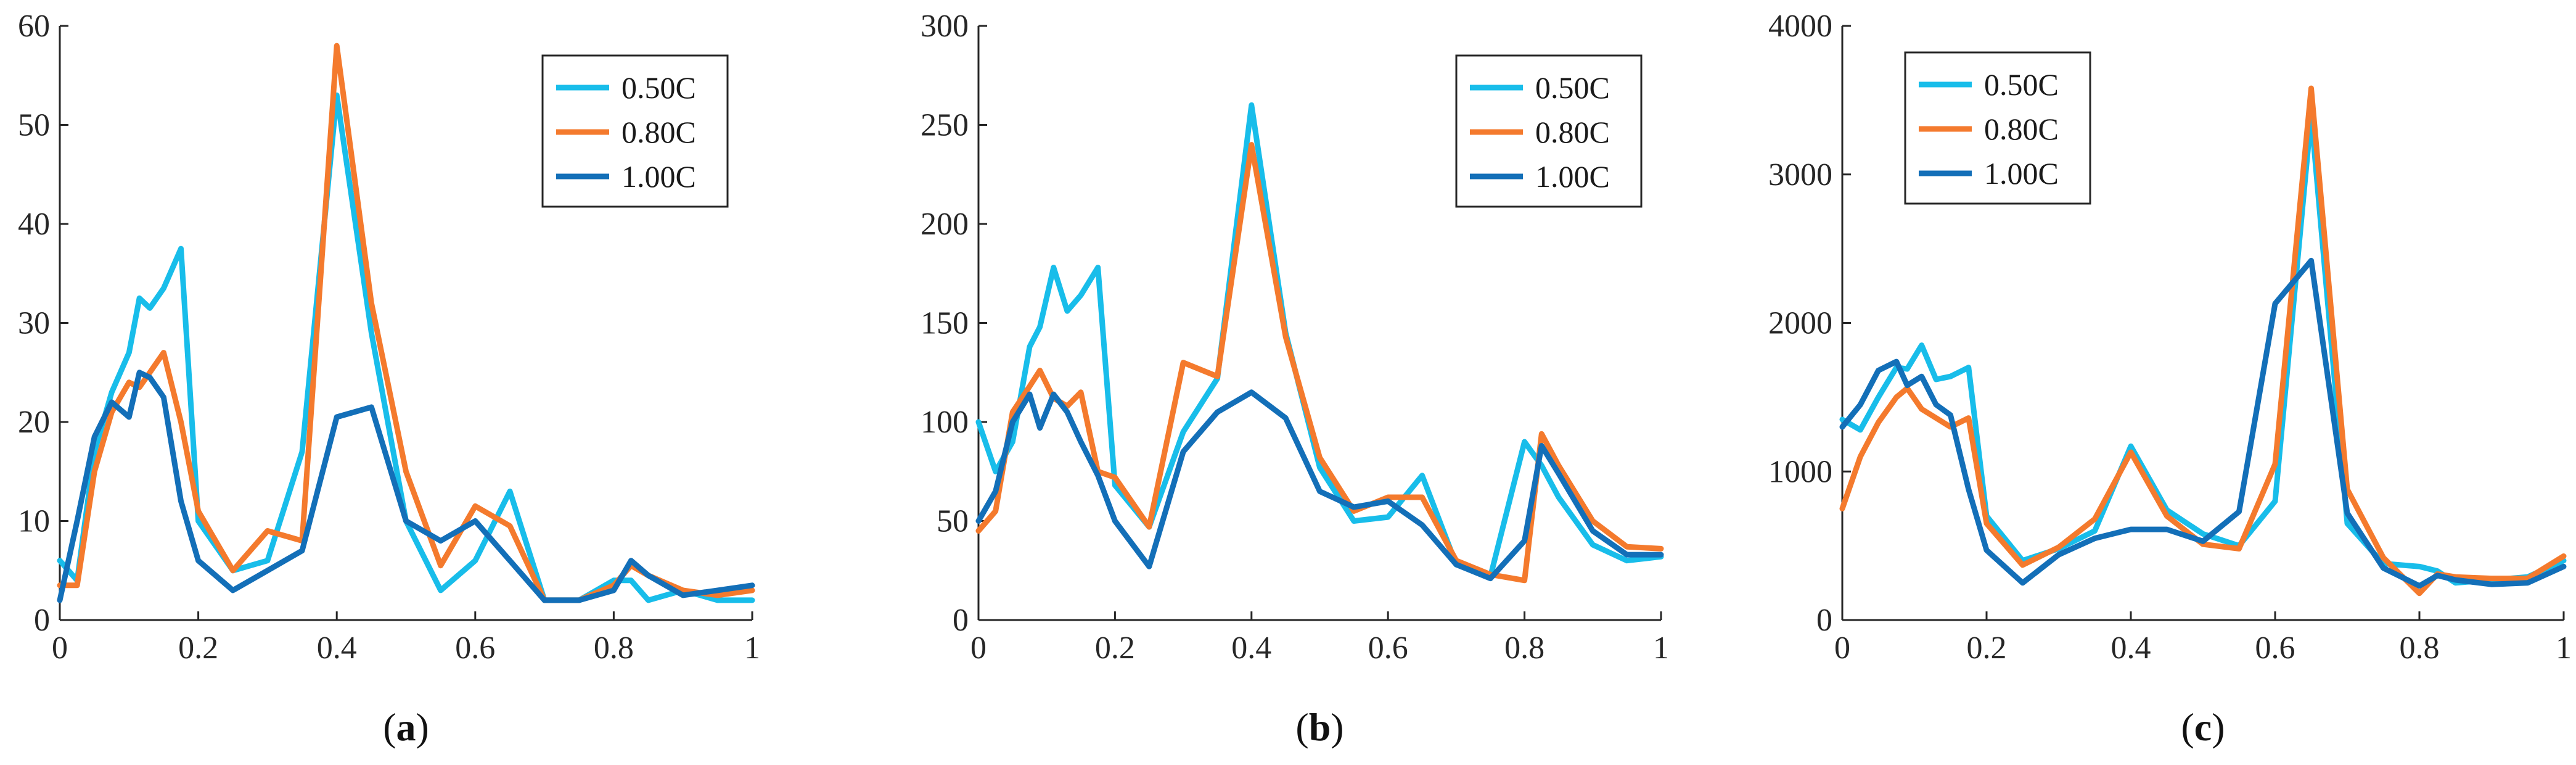 The width and height of the screenshot is (2576, 765). Describe the element at coordinates (34, 27) in the screenshot. I see `y-tick-label: 60` at that location.